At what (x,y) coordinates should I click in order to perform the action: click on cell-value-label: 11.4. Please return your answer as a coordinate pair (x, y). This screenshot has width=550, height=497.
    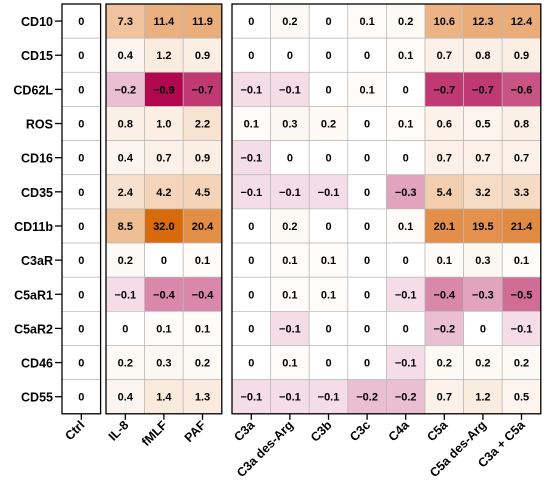
    Looking at the image, I should click on (164, 22).